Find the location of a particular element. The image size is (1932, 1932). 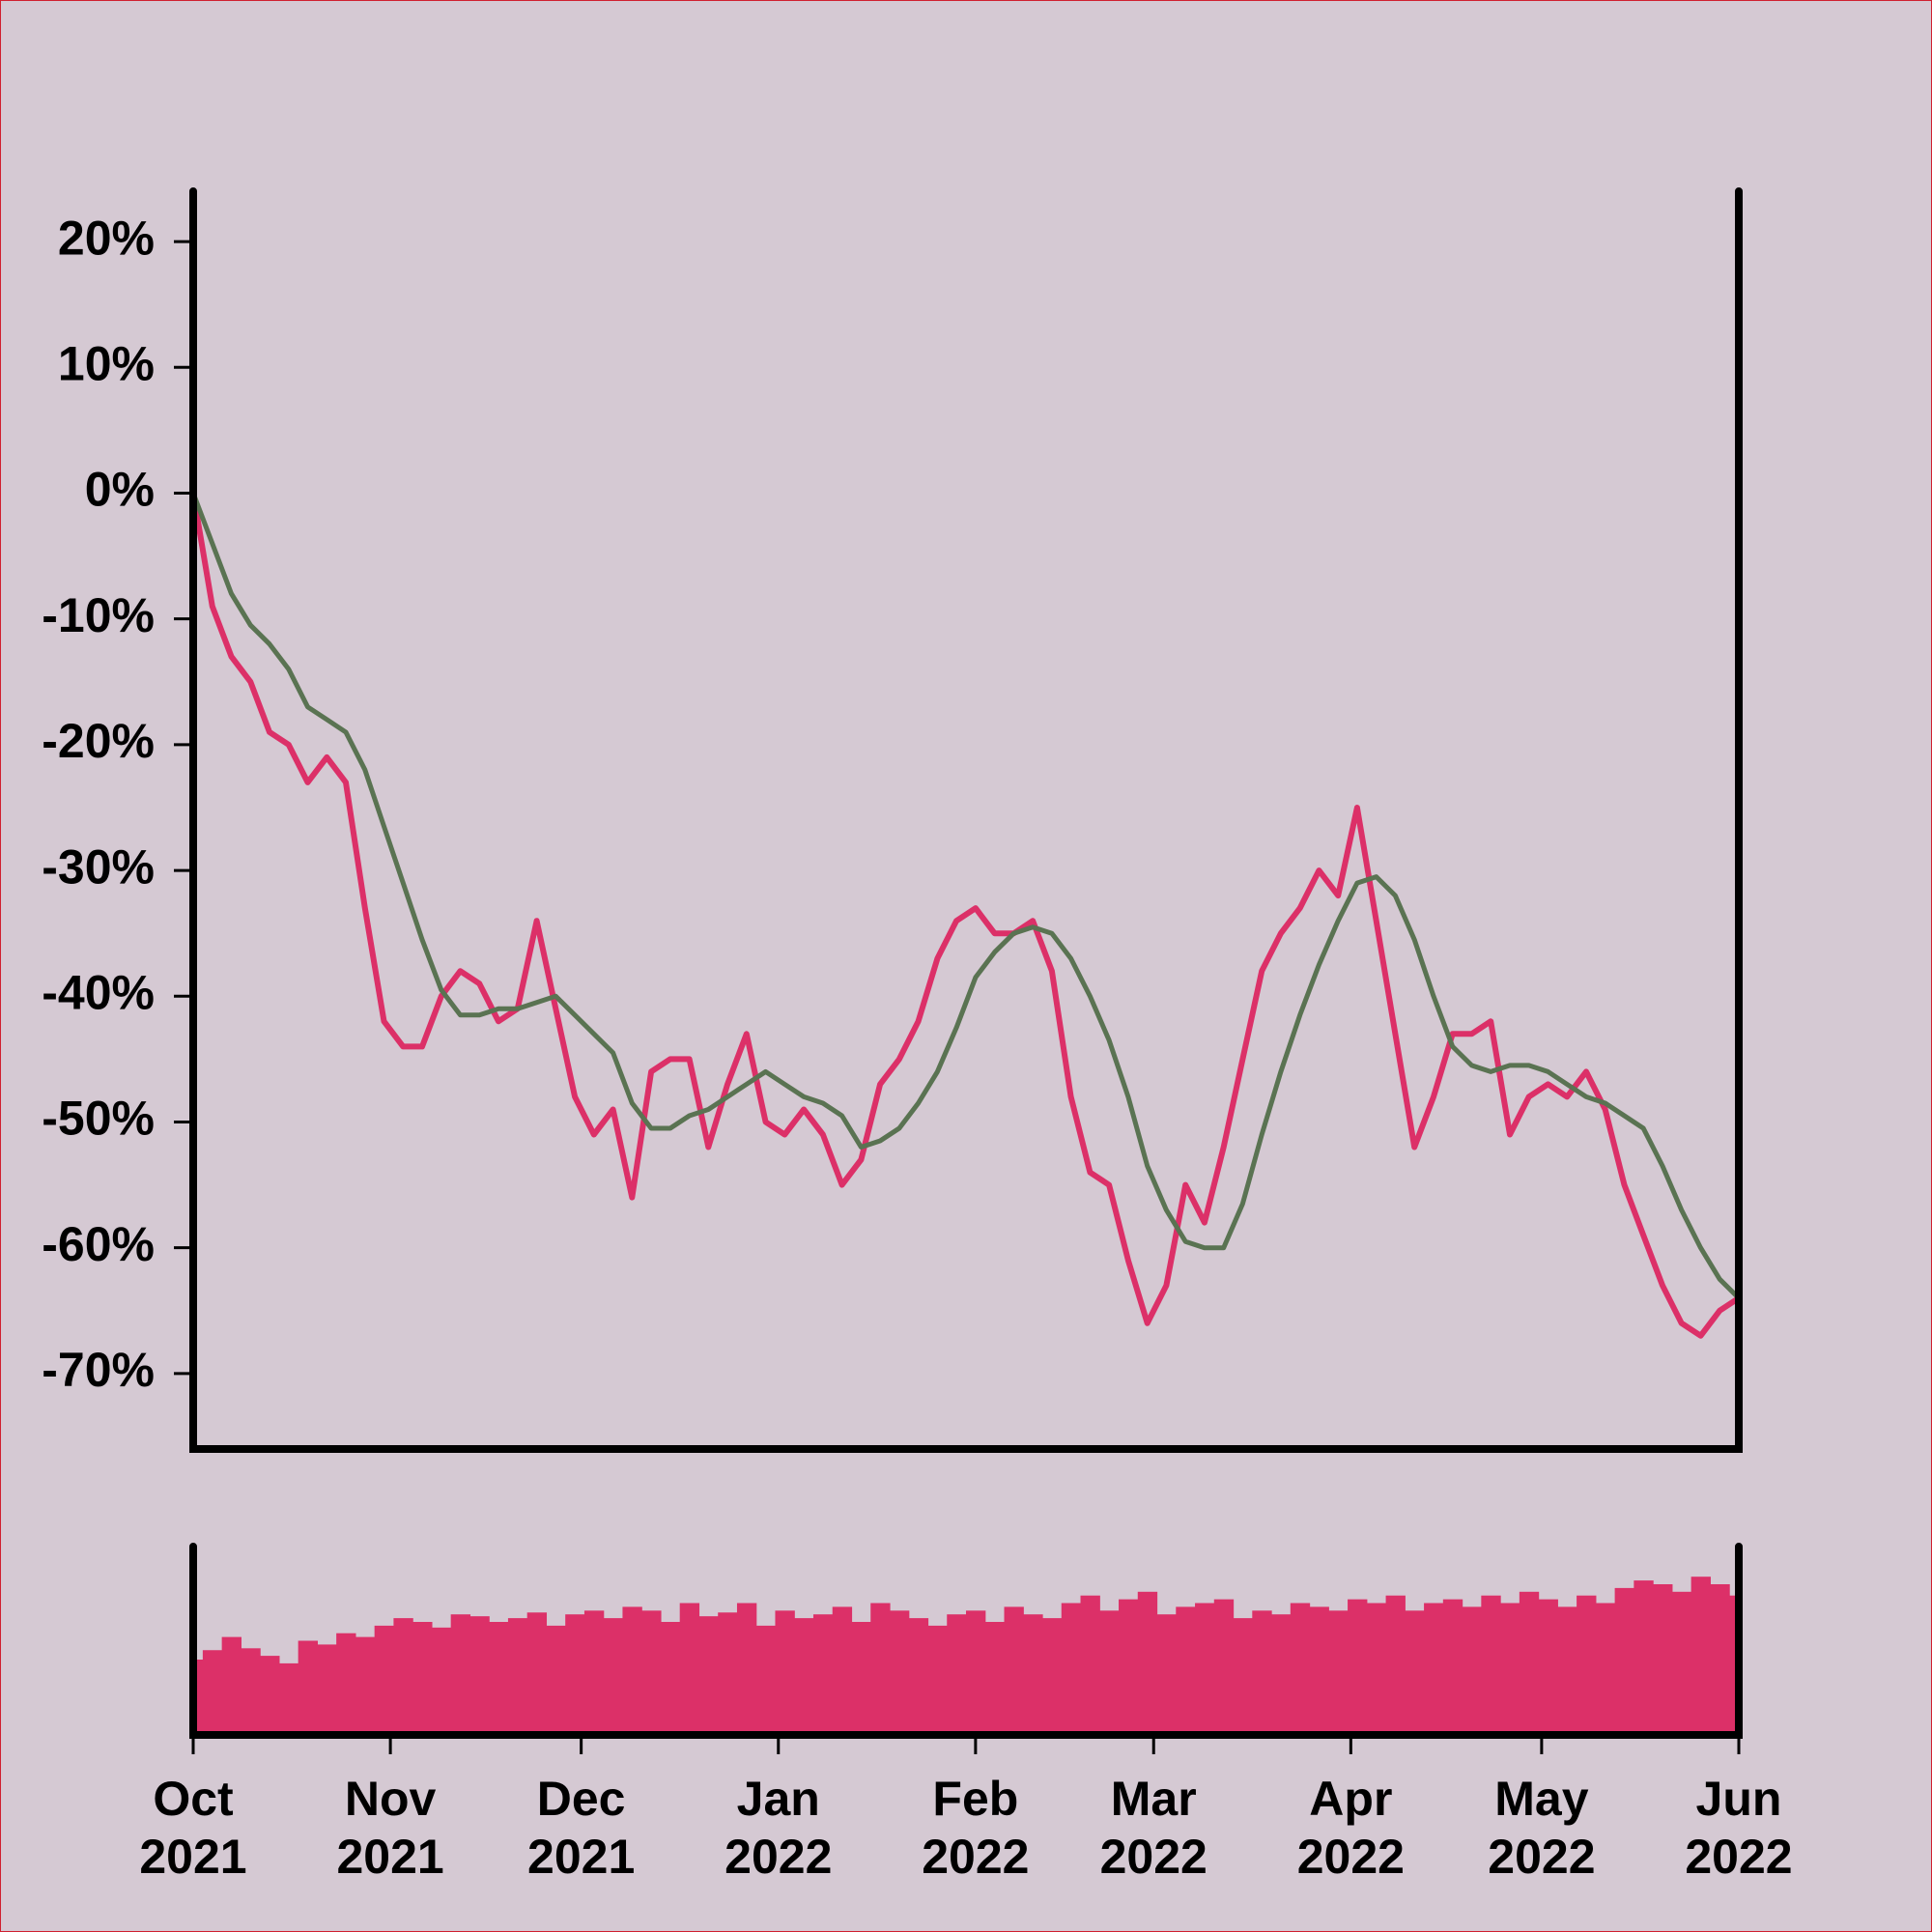

x-tick-label: Apr 2022 is located at coordinates (1351, 1828).